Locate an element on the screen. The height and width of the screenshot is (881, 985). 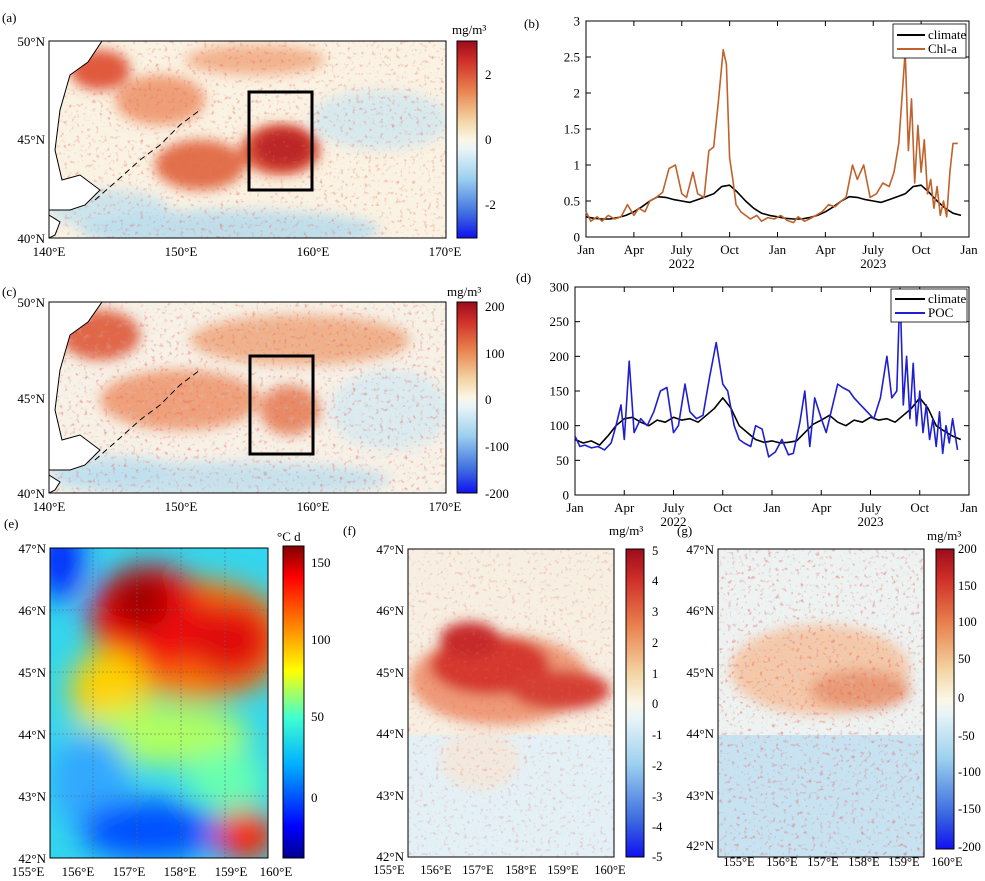
panel-b-series-chl-a is located at coordinates (771, 136).